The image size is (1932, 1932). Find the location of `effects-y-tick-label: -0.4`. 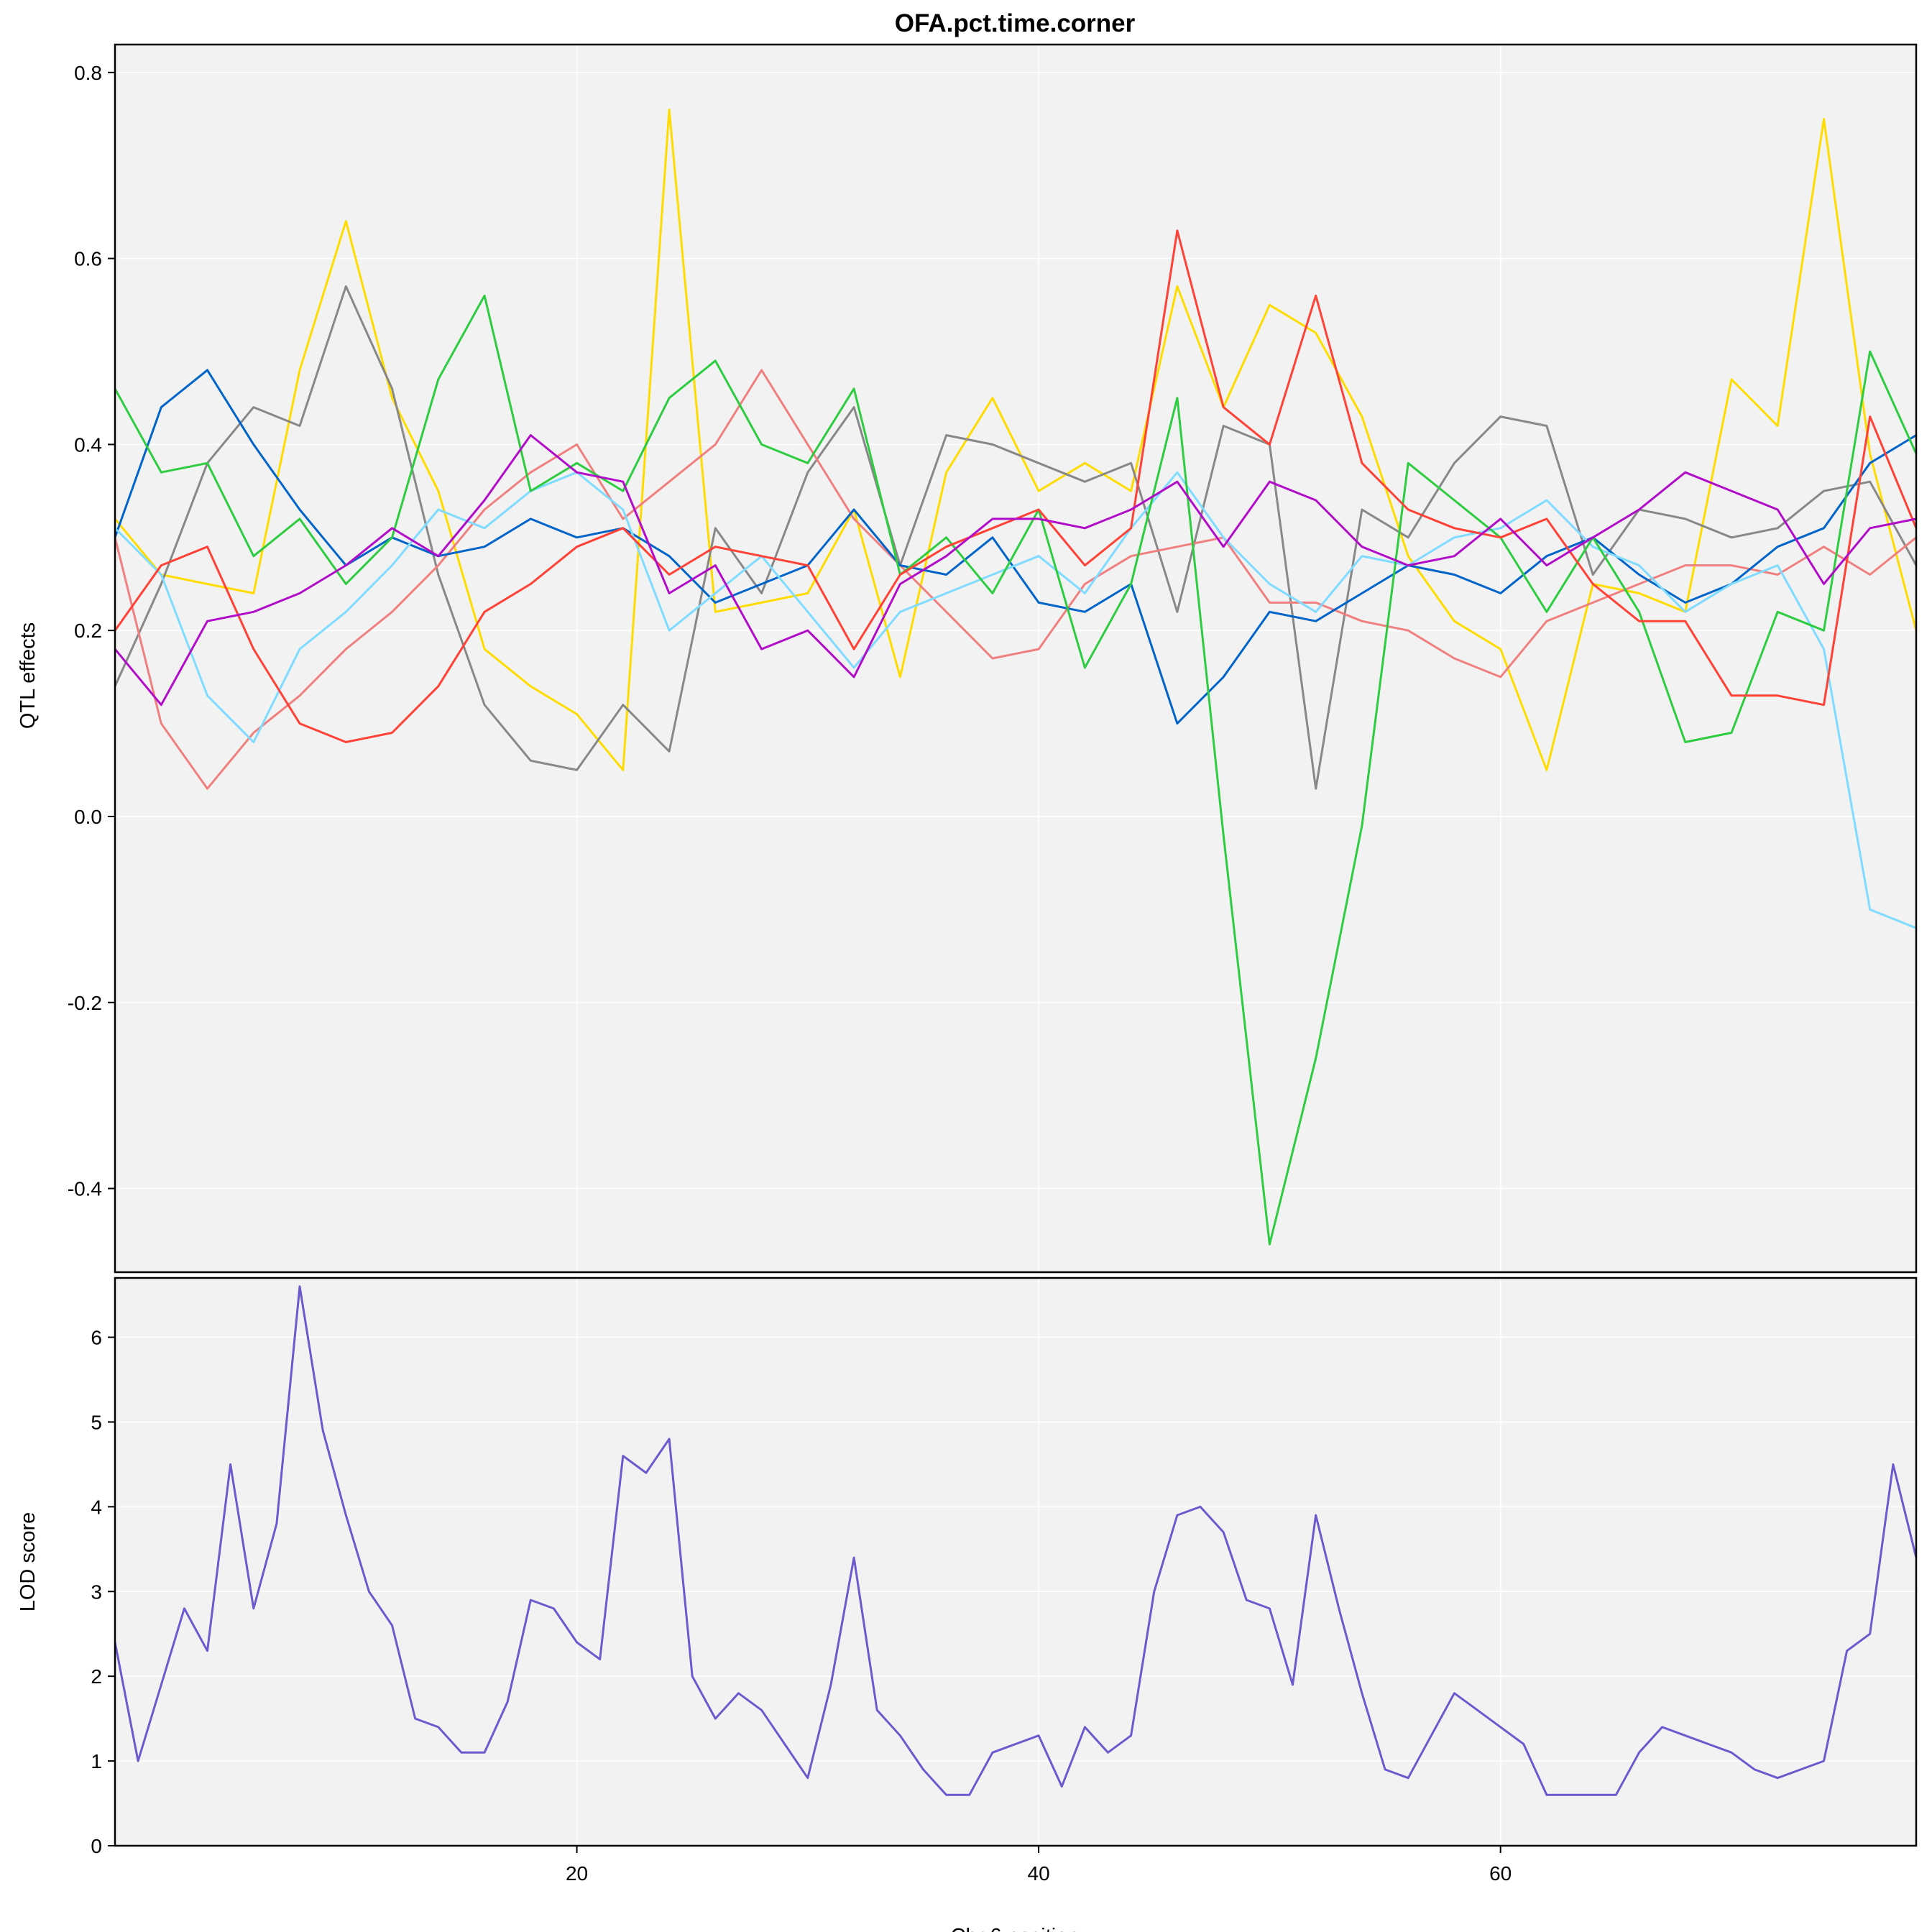

effects-y-tick-label: -0.4 is located at coordinates (85, 1189).